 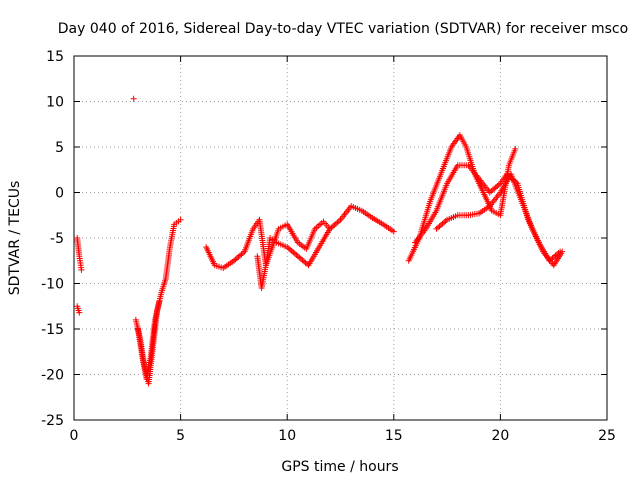 I want to click on y-tick-label: -20, so click(x=52, y=376).